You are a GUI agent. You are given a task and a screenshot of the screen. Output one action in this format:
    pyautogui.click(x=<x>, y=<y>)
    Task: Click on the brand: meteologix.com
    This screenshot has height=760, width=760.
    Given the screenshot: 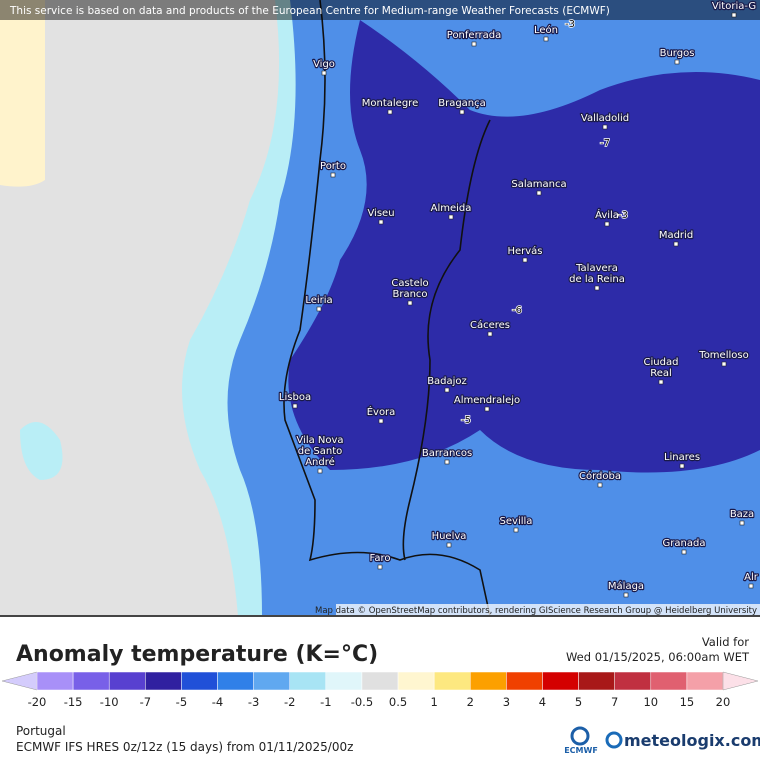 What is the action you would take?
    pyautogui.click(x=692, y=740)
    